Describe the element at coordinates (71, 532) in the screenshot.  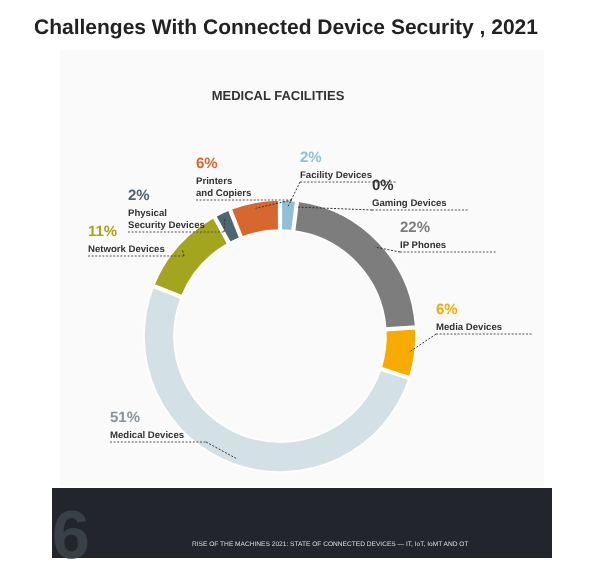
I see `text: 6` at that location.